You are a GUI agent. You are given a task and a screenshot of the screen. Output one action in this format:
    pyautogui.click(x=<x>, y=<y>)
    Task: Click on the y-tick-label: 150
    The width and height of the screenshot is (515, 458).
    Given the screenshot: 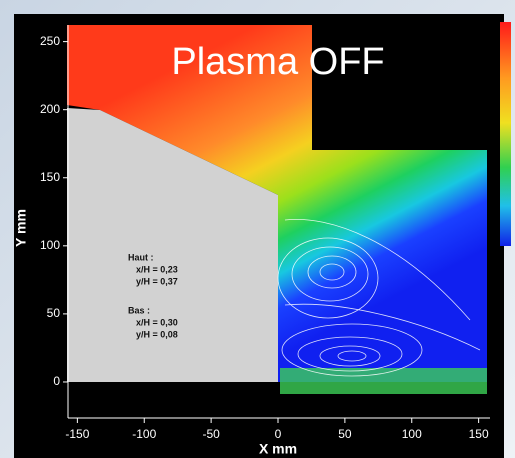 What is the action you would take?
    pyautogui.click(x=50, y=177)
    